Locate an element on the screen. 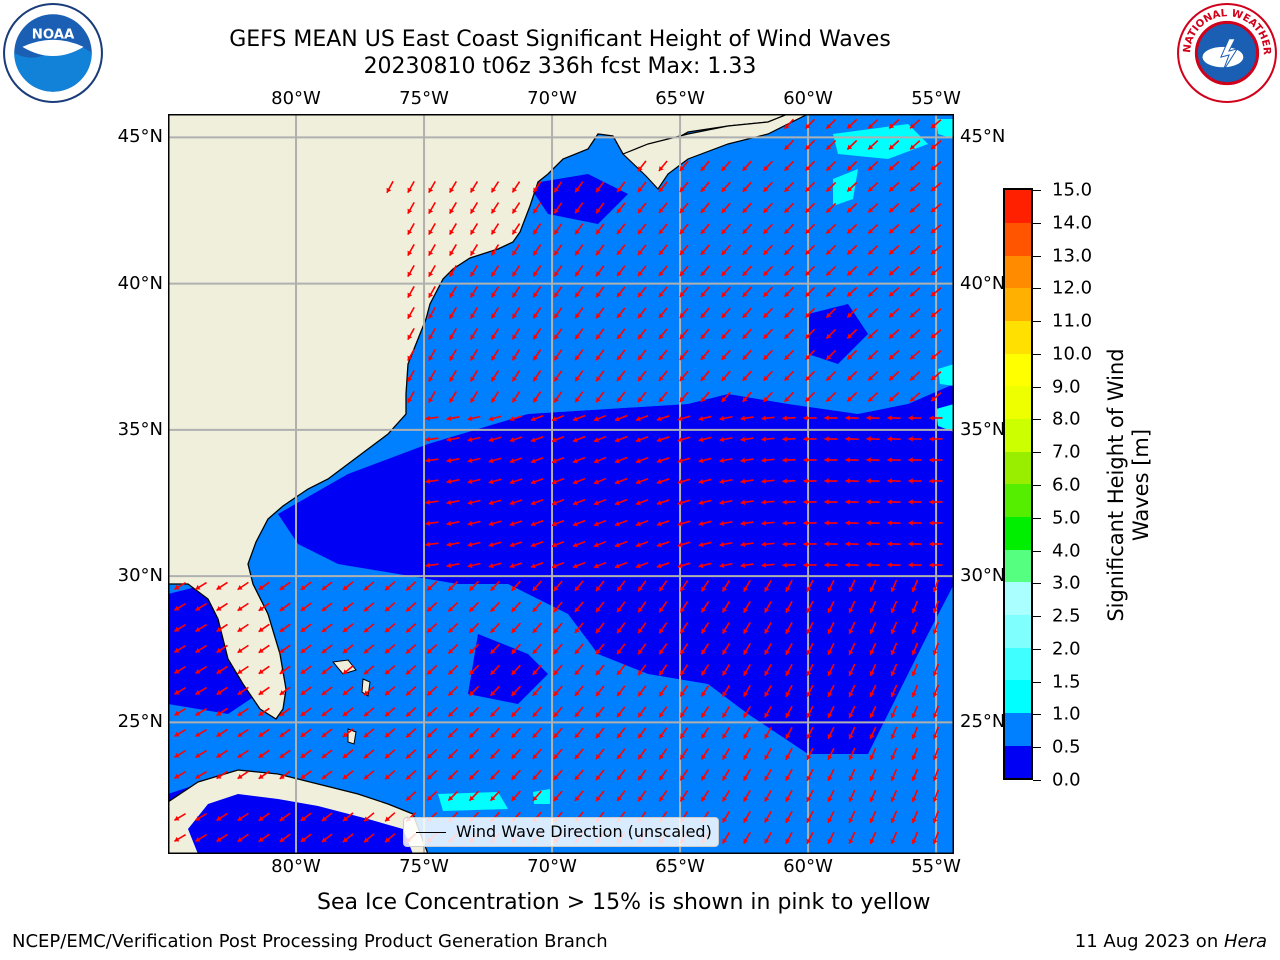  longitude-label-bottom: 60°W is located at coordinates (808, 866).